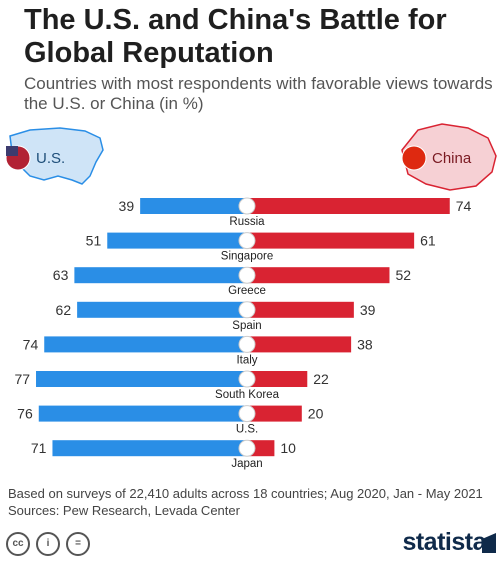  I want to click on singapore-flag-icon, so click(247, 241).